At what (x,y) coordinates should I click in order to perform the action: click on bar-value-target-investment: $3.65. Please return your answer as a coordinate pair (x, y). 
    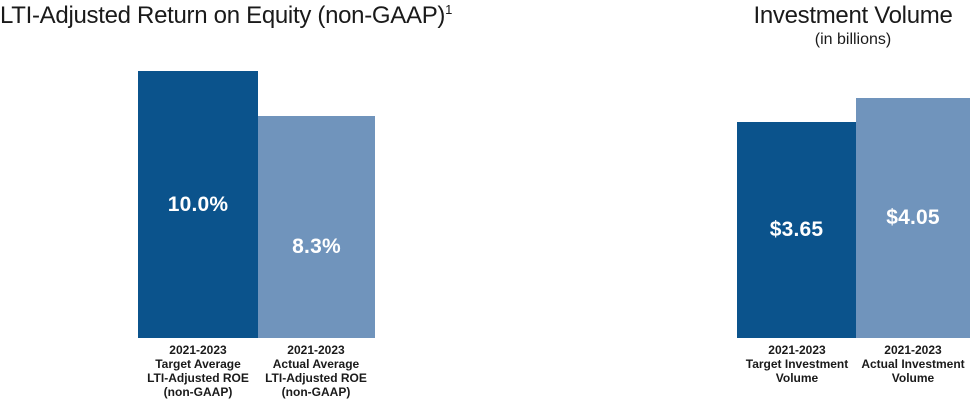
    Looking at the image, I should click on (796, 229).